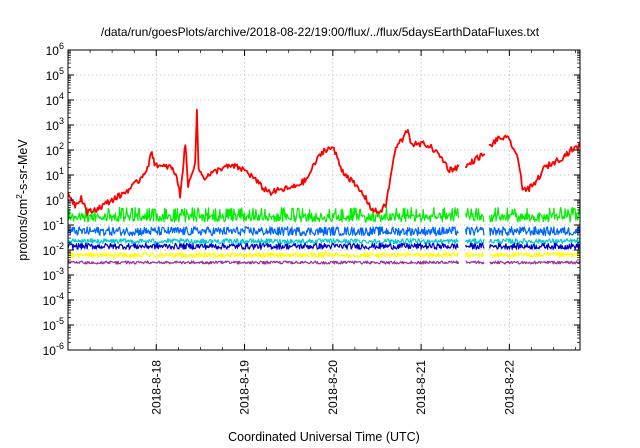  I want to click on y-tick-exponent: -1, so click(60, 221).